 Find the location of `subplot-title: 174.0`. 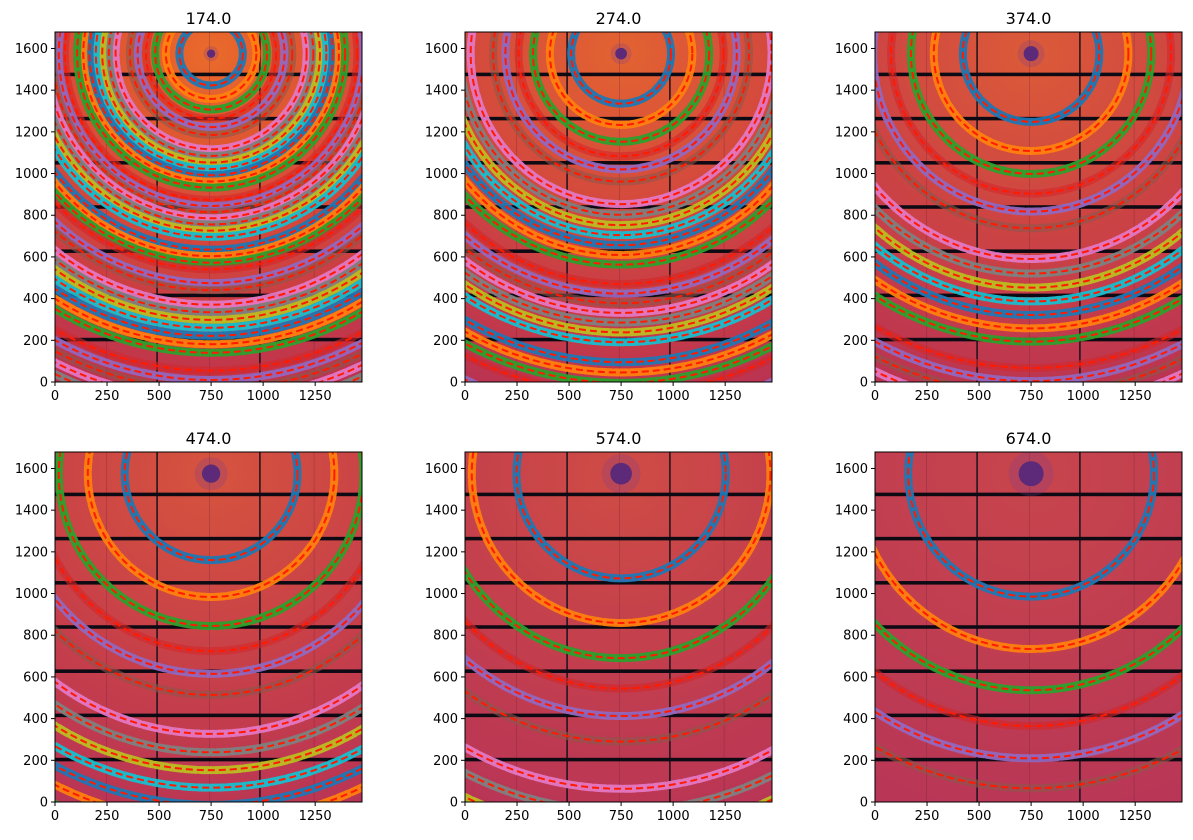

subplot-title: 174.0 is located at coordinates (209, 18).